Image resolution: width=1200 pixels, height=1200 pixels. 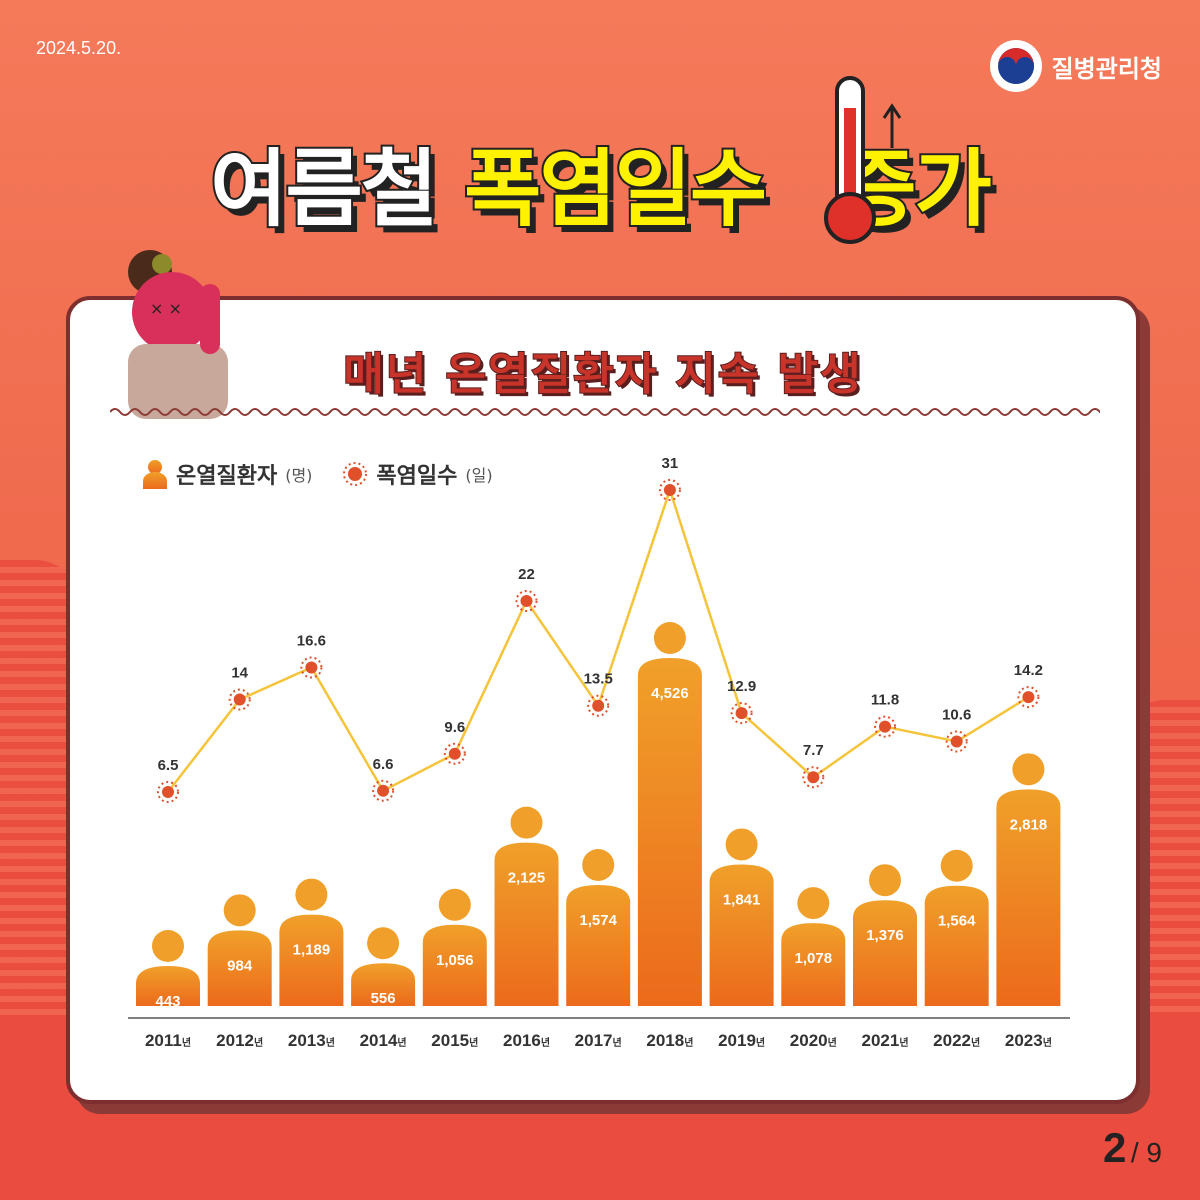 I want to click on x-tick-year: 2013, so click(x=307, y=1040).